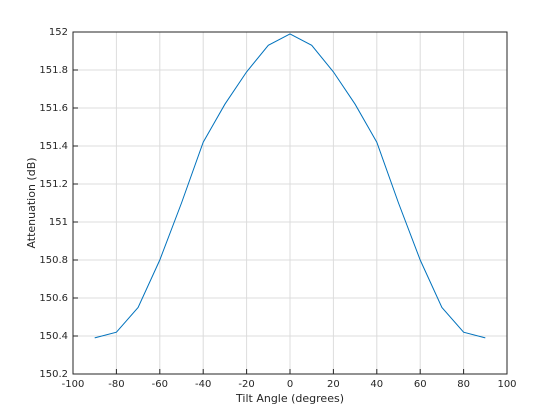  I want to click on x-tick-label: 20, so click(333, 384).